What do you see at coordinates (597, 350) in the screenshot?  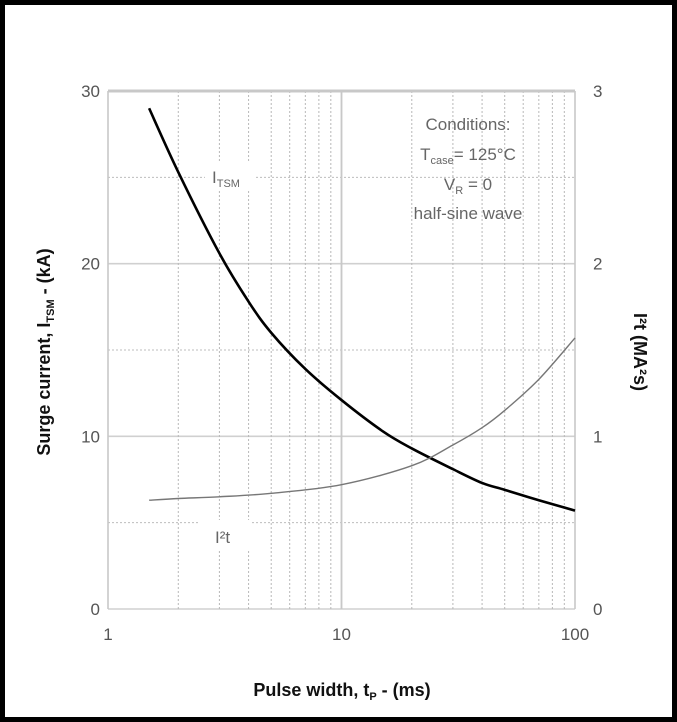 I see `y-right-tick-labels: 0 1 2 3` at bounding box center [597, 350].